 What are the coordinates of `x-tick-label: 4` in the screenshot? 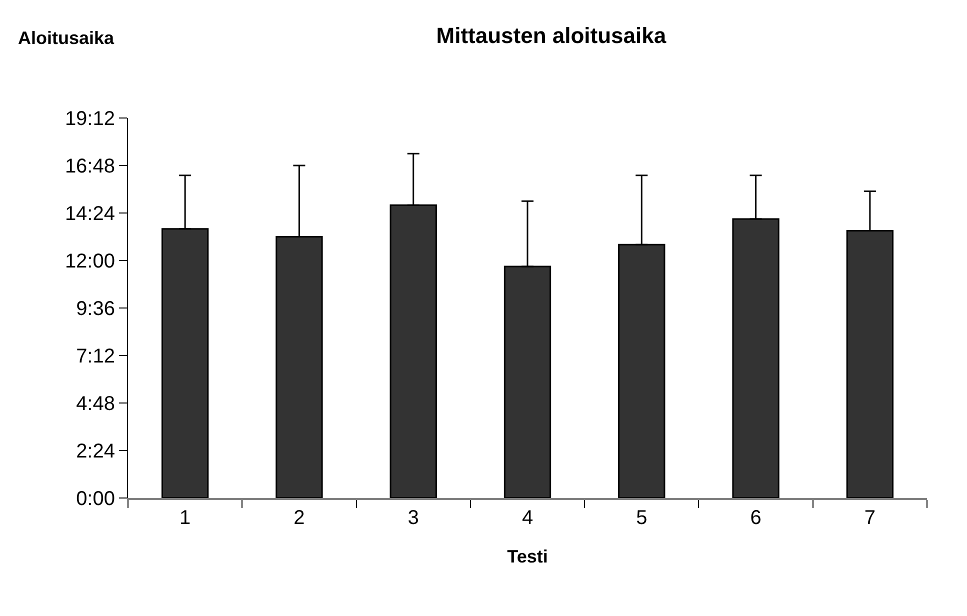 It's located at (528, 517).